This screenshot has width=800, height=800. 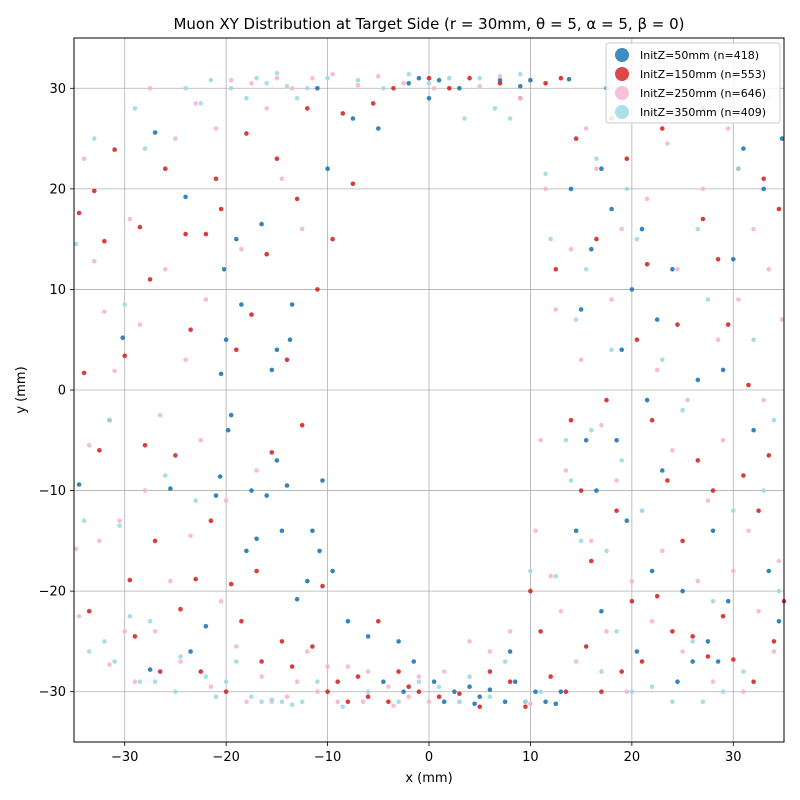 I want to click on x-tick-label: −20, so click(x=225, y=757).